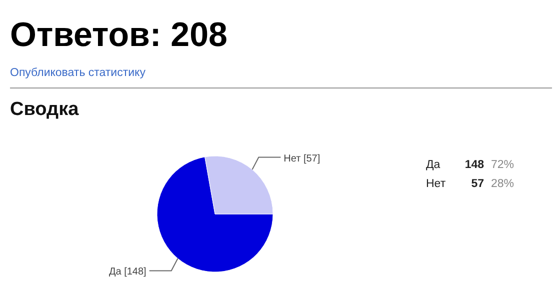  What do you see at coordinates (302, 158) in the screenshot?
I see `slice-label: Нет [57]` at bounding box center [302, 158].